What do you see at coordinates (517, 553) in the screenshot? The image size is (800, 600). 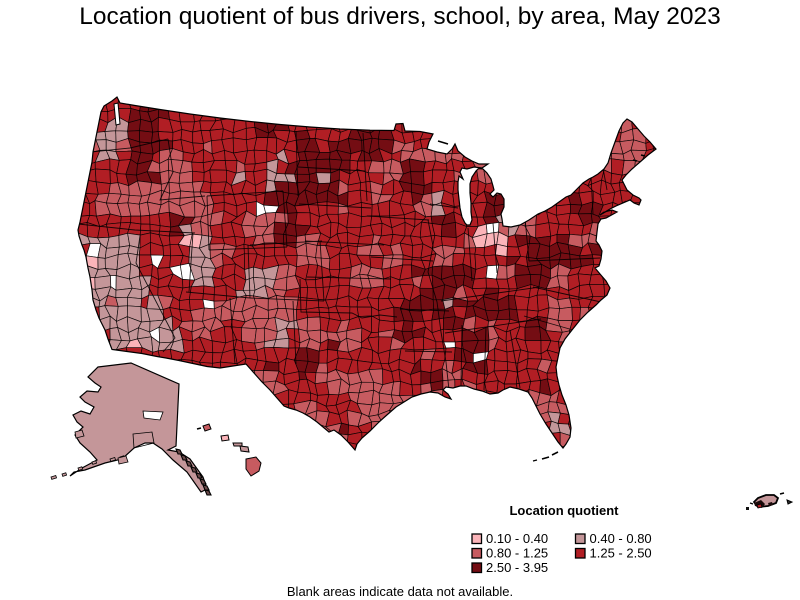 I see `svg-text: 0.80 - 1.25` at bounding box center [517, 553].